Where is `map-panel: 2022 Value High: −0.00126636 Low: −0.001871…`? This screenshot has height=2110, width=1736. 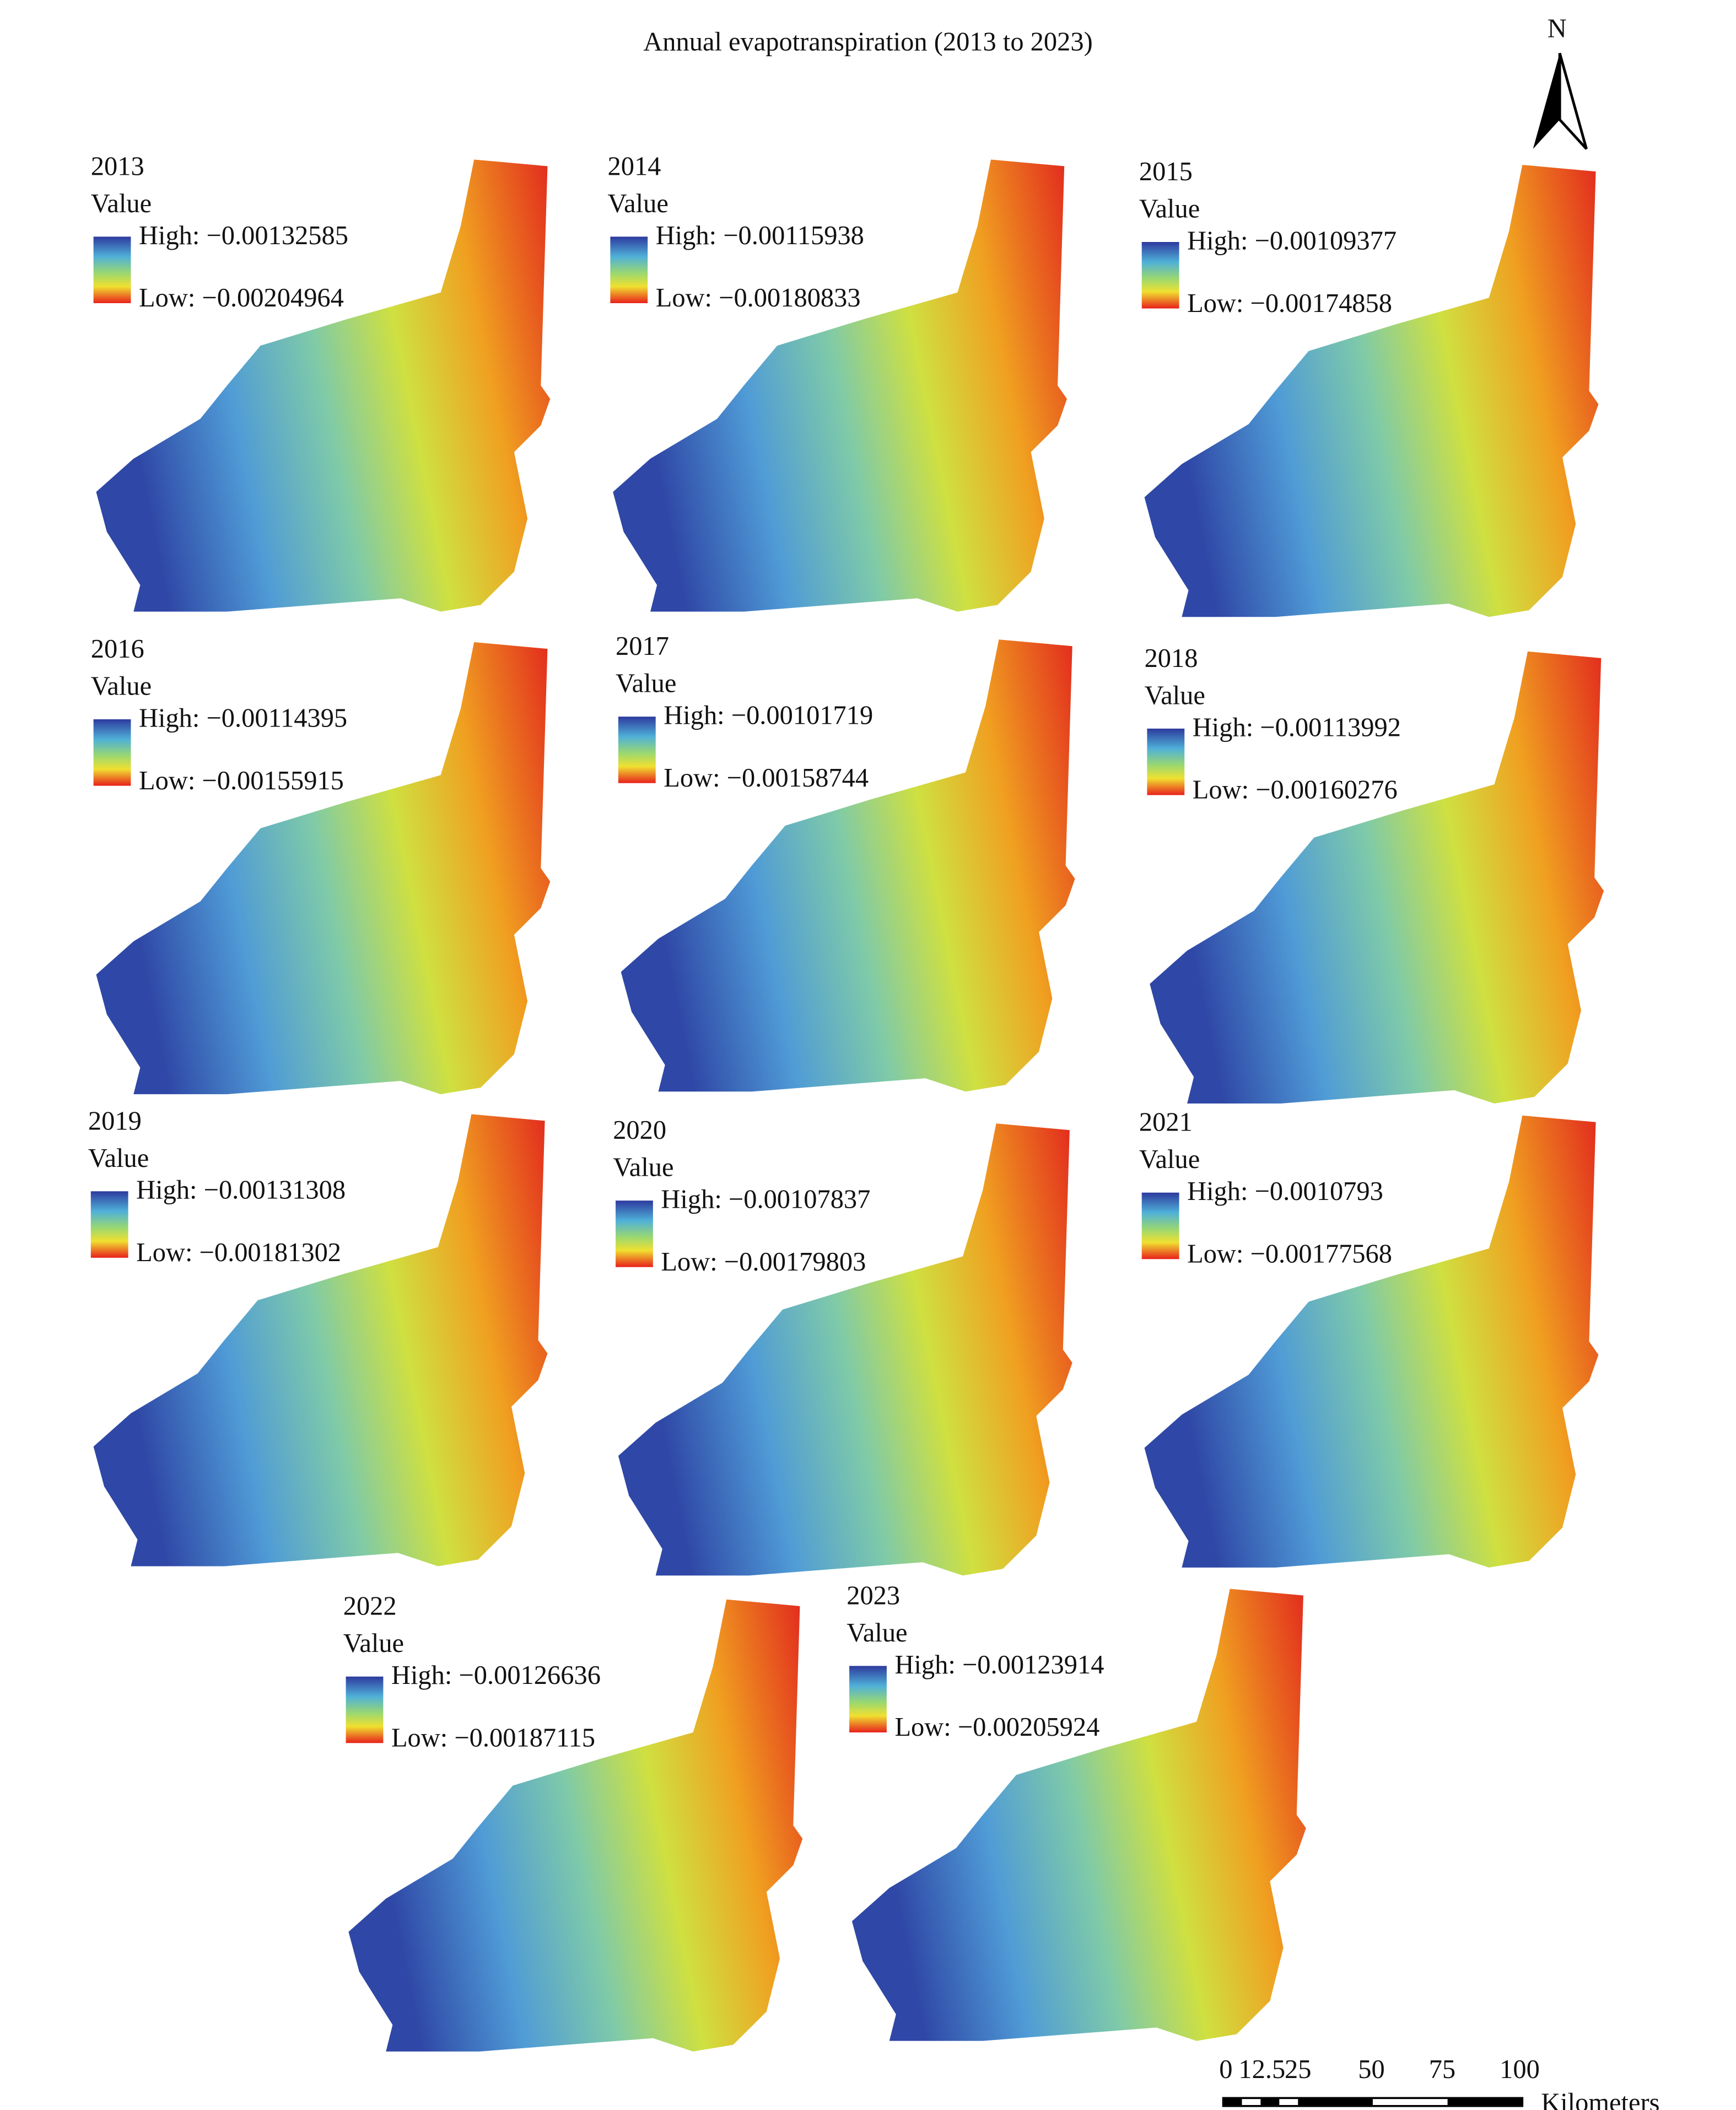 map-panel: 2022 Value High: −0.00126636 Low: −0.001871… is located at coordinates (573, 1822).